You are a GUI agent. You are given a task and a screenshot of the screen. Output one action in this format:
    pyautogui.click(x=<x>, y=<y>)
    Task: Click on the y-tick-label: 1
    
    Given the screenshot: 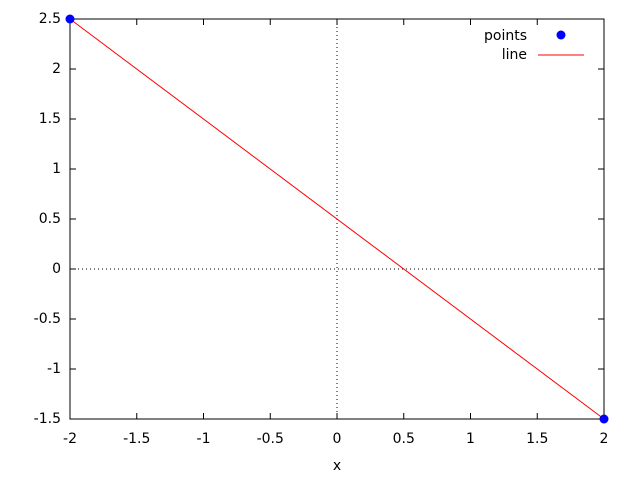 What is the action you would take?
    pyautogui.click(x=56, y=169)
    